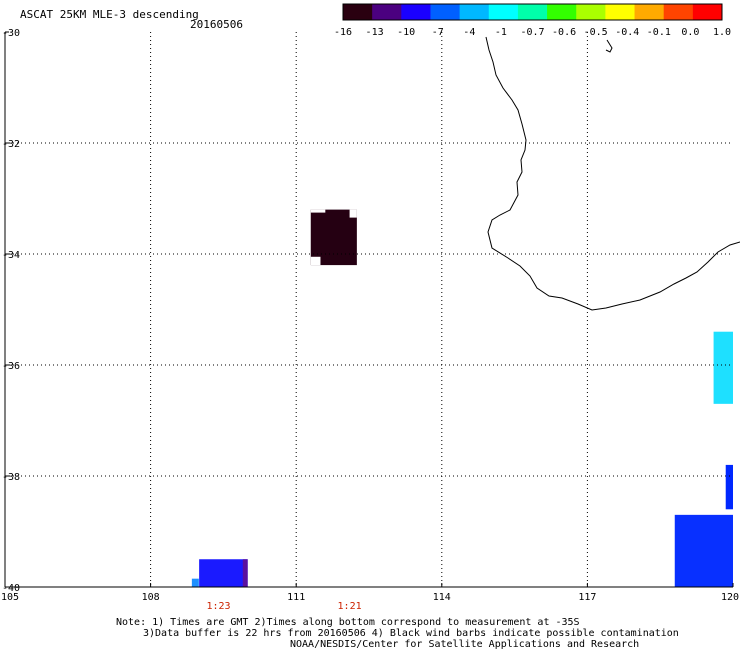 This screenshot has width=740, height=651. Describe the element at coordinates (109, 14) in the screenshot. I see `product-title: ASCAT 25KM MLE-3 descending` at that location.